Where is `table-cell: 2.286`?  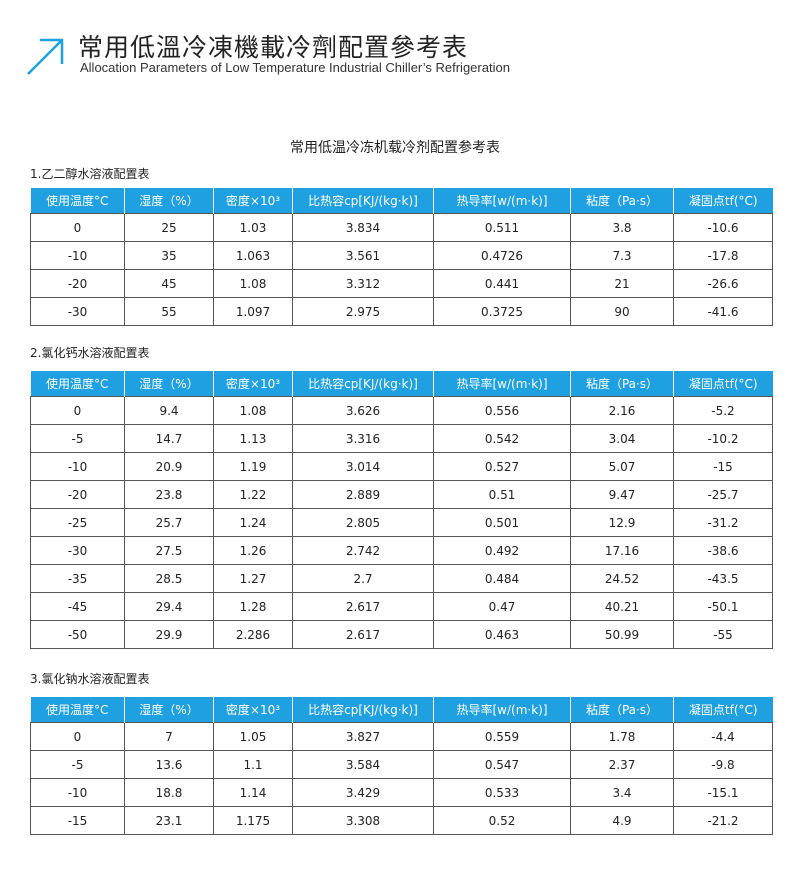 table-cell: 2.286 is located at coordinates (253, 634).